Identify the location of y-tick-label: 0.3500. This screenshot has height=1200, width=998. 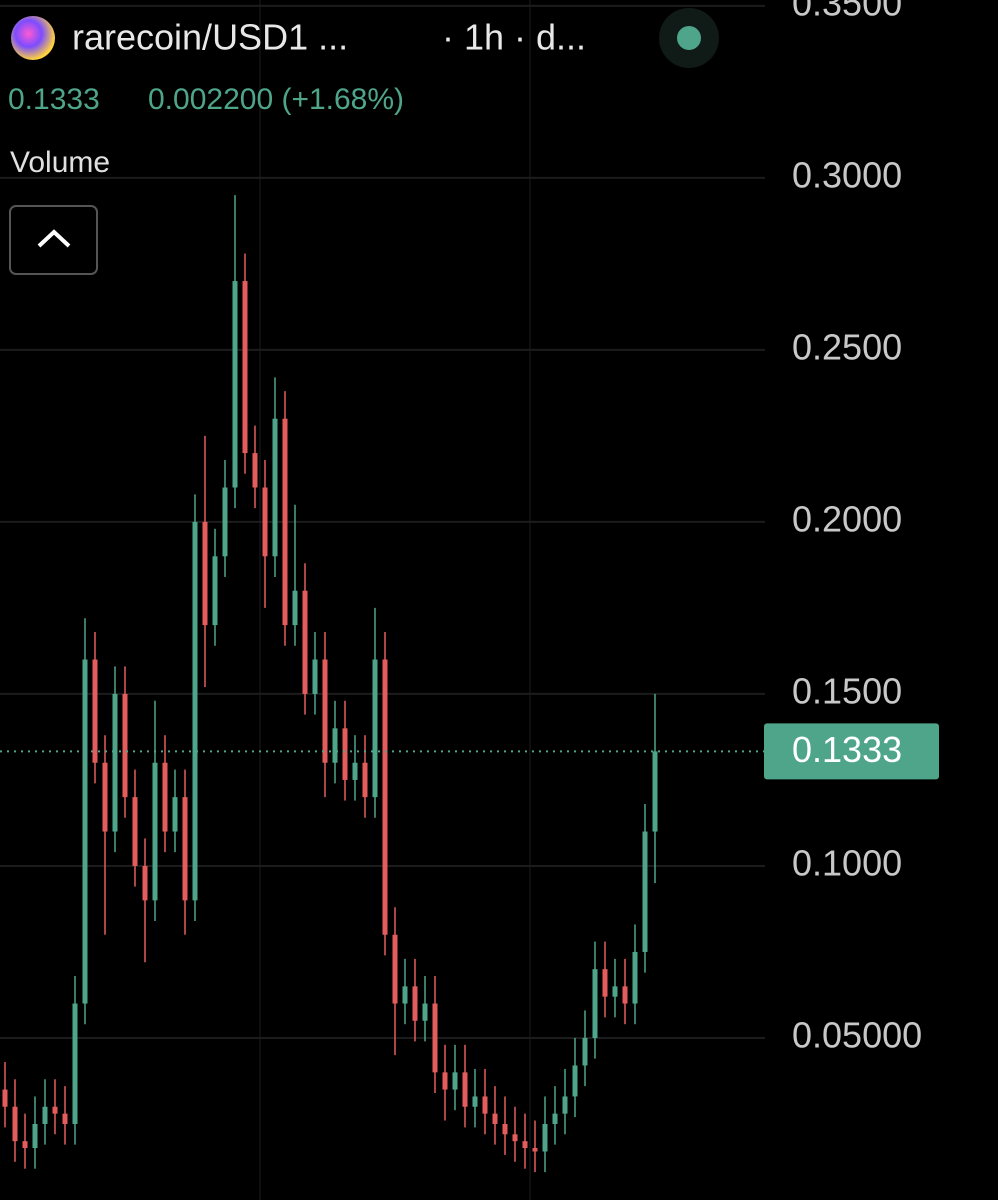
(847, 11).